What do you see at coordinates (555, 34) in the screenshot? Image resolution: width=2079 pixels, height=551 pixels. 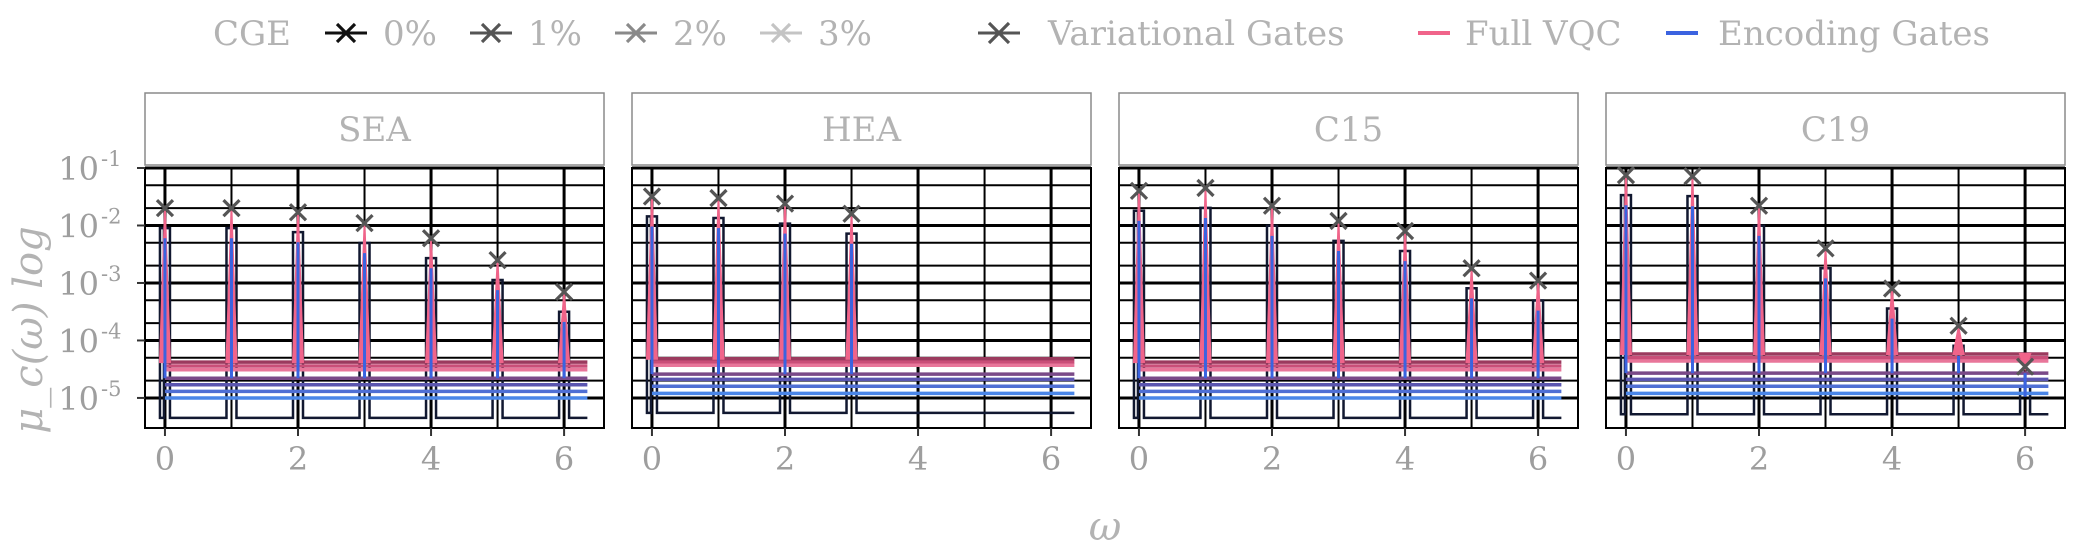 I see `legend-label-cge-1: 1%` at bounding box center [555, 34].